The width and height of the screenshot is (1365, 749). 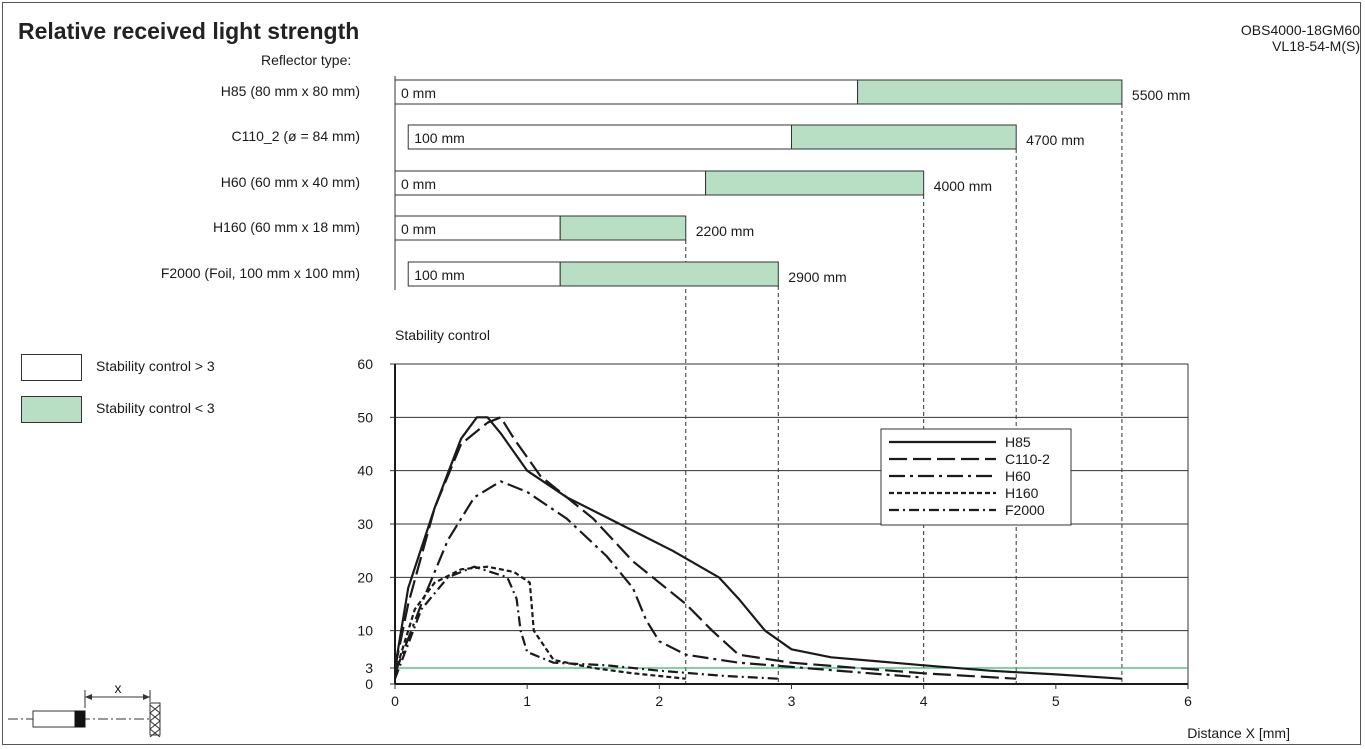 I want to click on legend-label-stable: Stability control < 3, so click(x=155, y=408).